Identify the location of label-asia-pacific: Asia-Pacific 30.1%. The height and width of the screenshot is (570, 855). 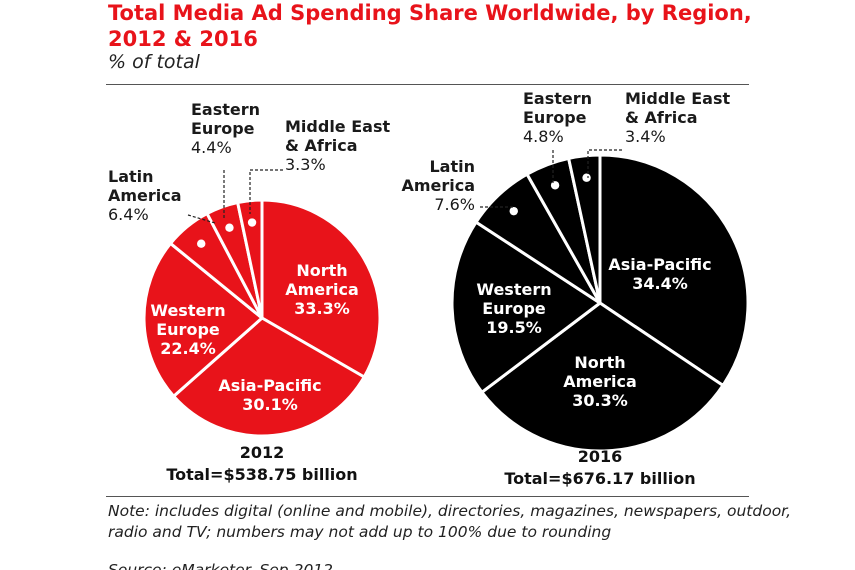
(269, 395).